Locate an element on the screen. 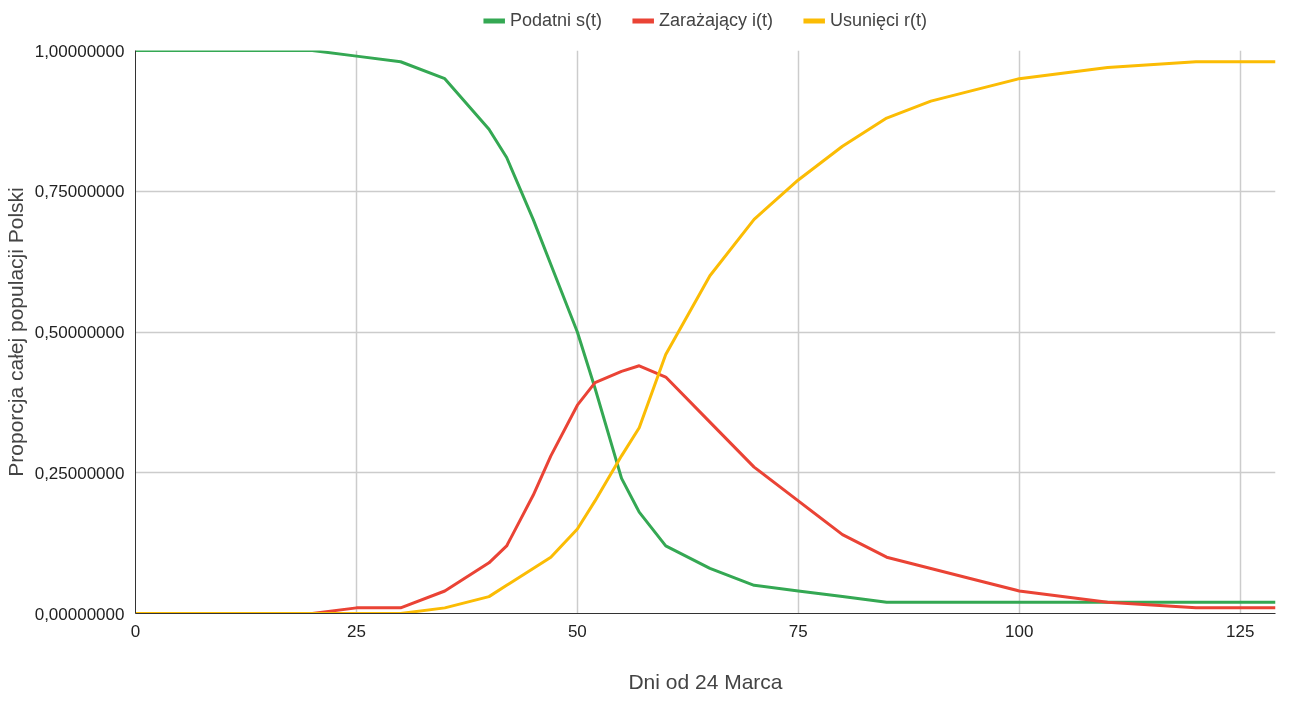 This screenshot has width=1289, height=705. x-tick-label: 125 is located at coordinates (1240, 631).